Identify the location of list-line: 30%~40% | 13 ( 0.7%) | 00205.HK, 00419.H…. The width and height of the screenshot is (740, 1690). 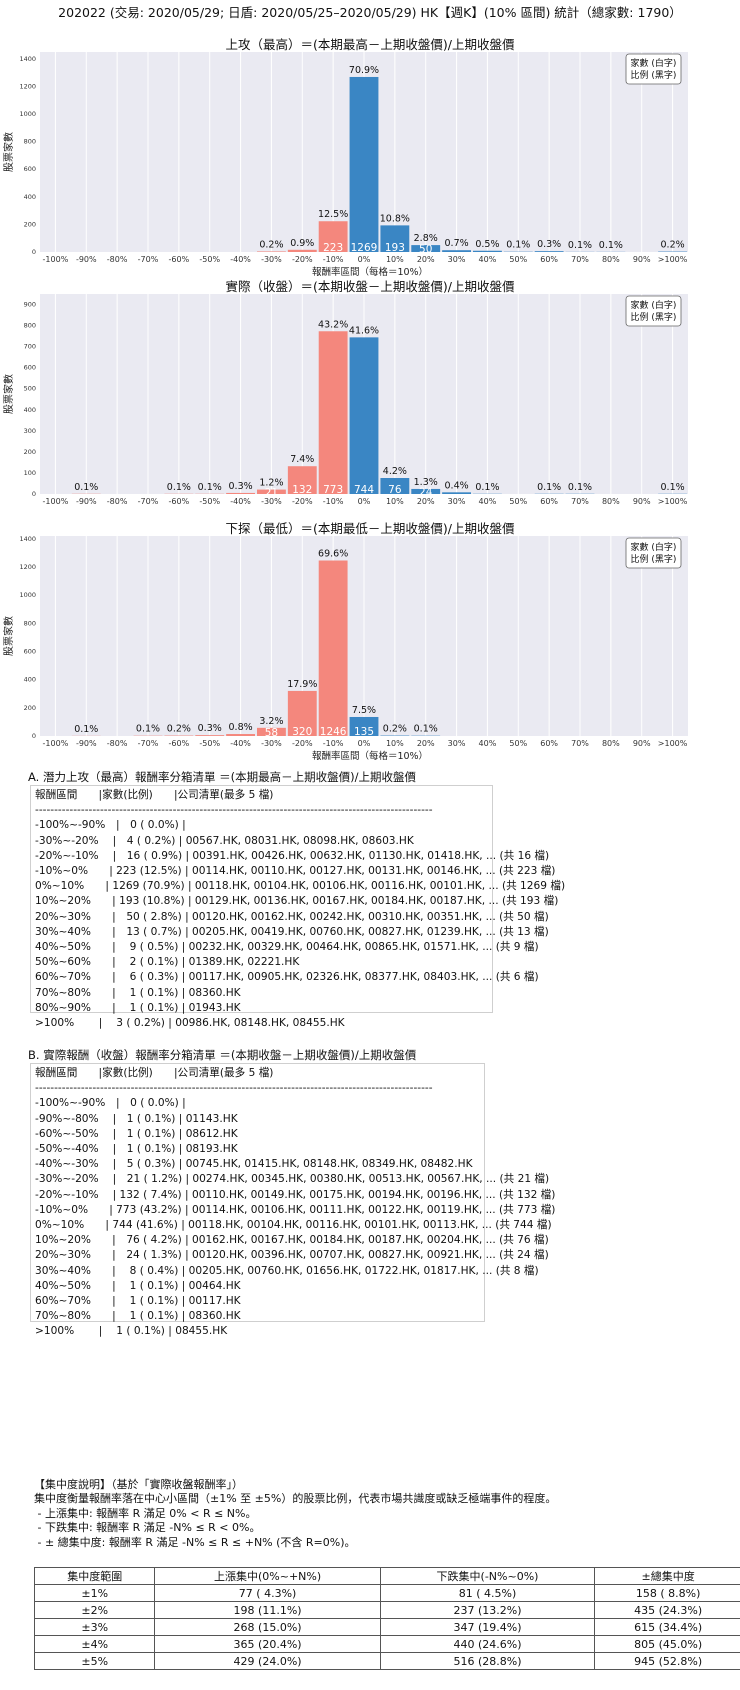
(292, 931).